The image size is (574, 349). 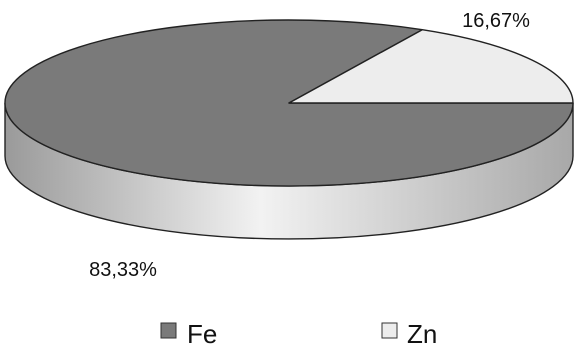 What do you see at coordinates (202, 334) in the screenshot?
I see `legend-label-fe: Fe` at bounding box center [202, 334].